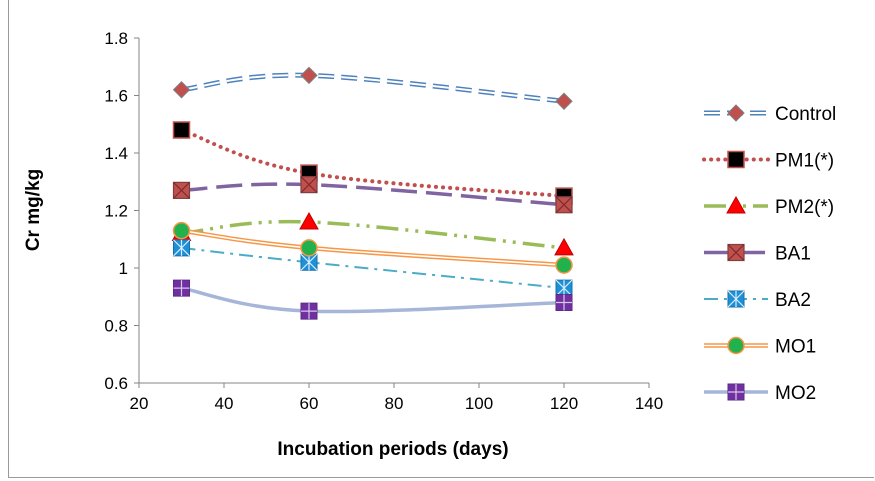 The image size is (875, 481). Describe the element at coordinates (123, 268) in the screenshot. I see `y-tick-label: 1` at that location.